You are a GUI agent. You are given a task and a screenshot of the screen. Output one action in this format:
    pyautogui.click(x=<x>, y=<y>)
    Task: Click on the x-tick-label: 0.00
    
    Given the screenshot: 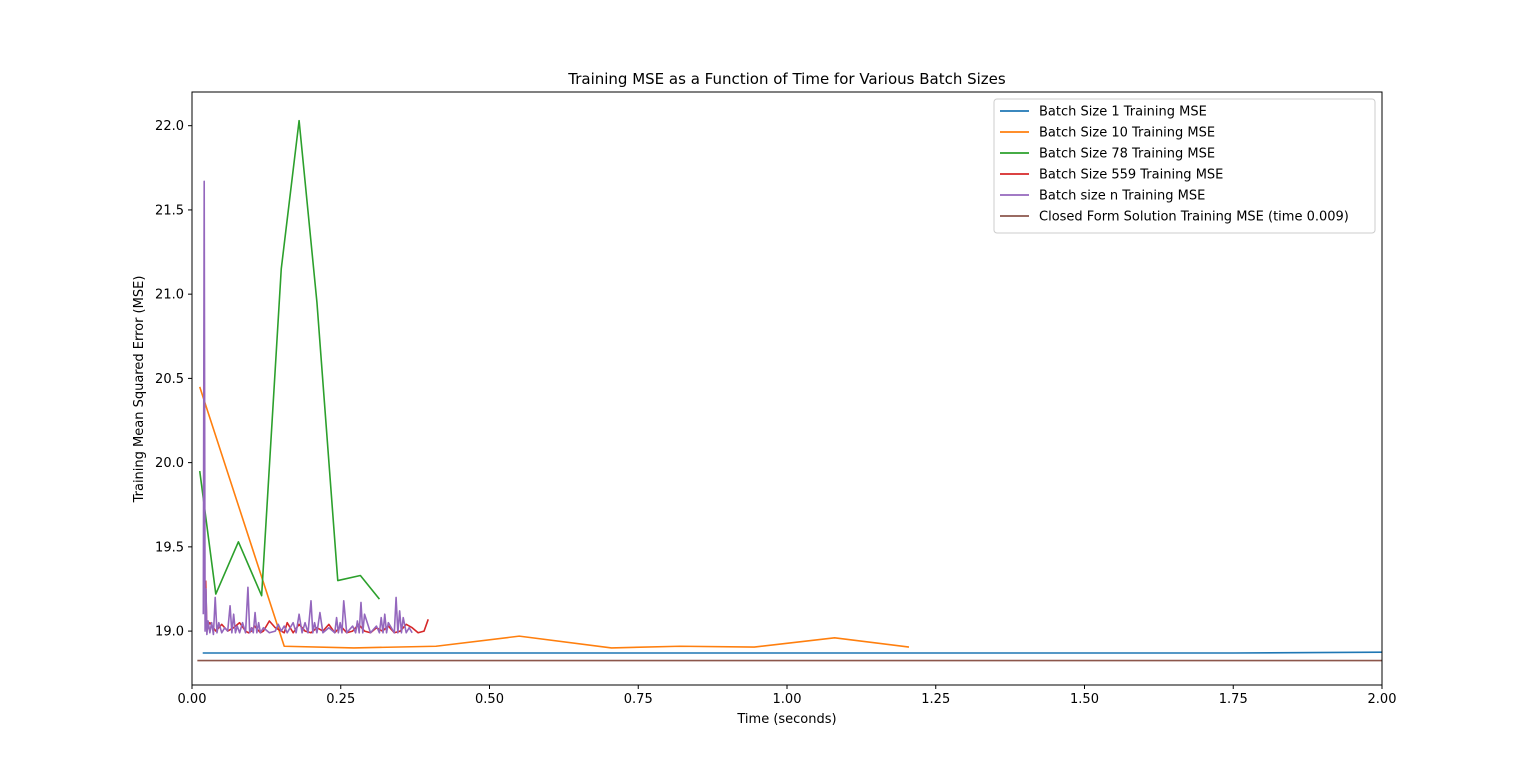 What is the action you would take?
    pyautogui.click(x=192, y=699)
    